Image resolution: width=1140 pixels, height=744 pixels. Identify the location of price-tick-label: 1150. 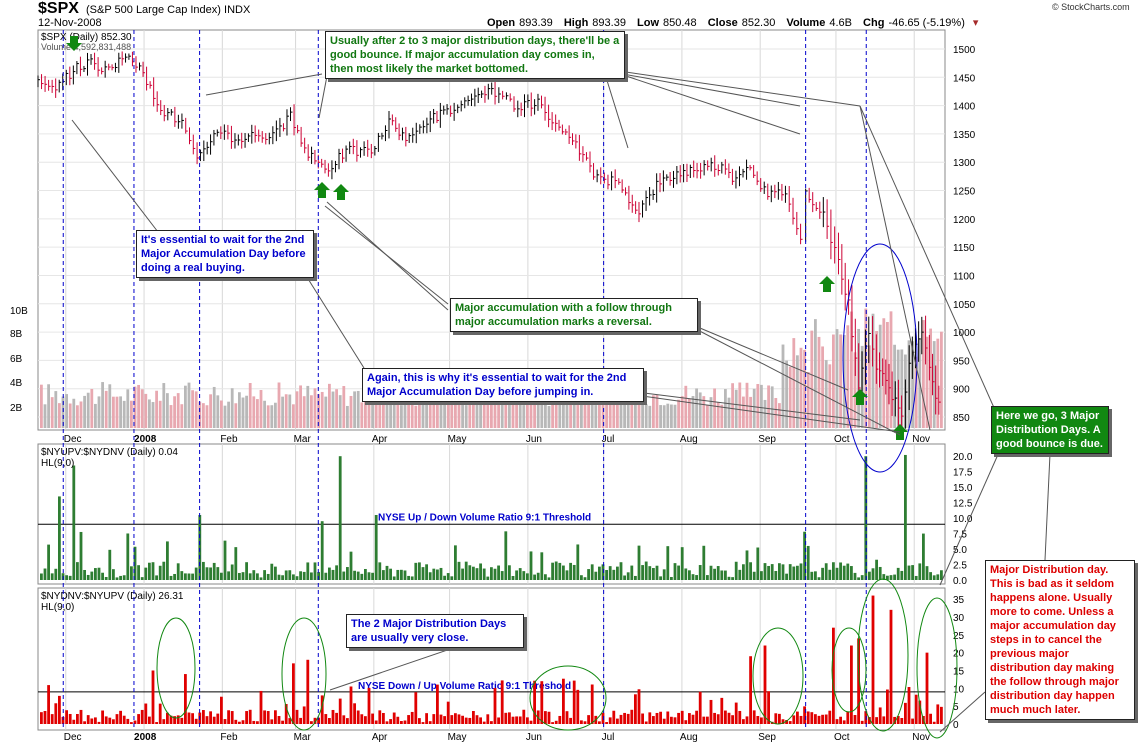
(964, 248).